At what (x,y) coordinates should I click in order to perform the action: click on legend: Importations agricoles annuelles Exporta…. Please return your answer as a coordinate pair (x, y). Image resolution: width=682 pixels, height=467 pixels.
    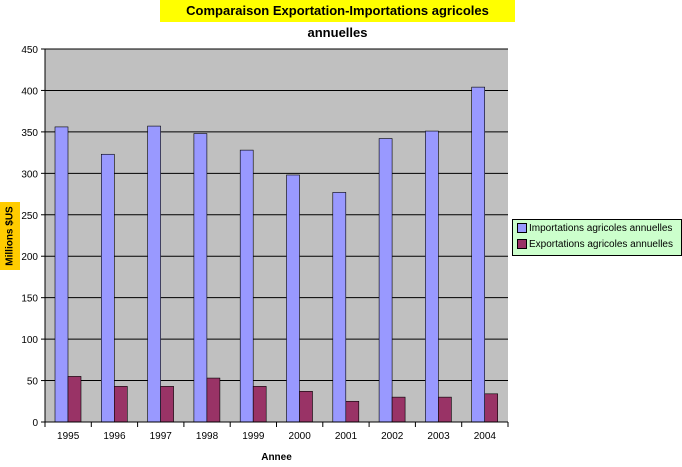
    Looking at the image, I should click on (597, 237).